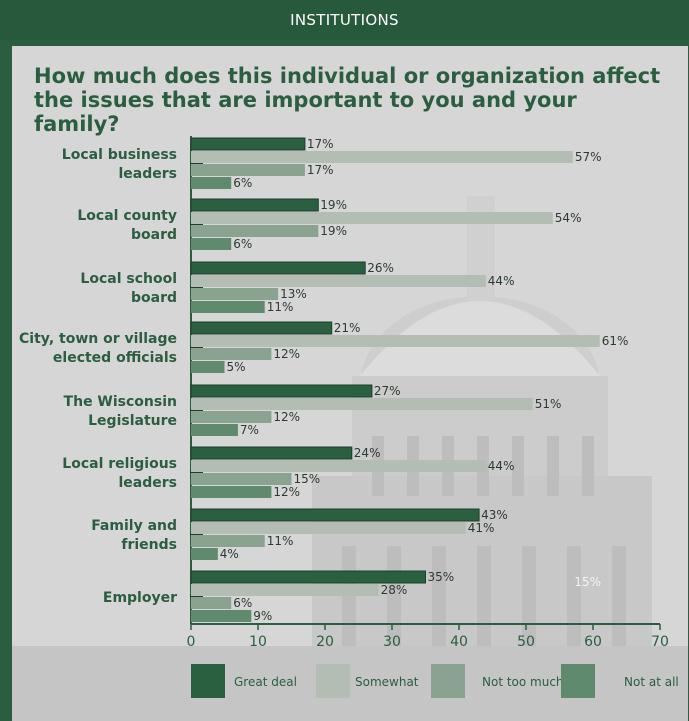 The image size is (689, 721). Describe the element at coordinates (367, 453) in the screenshot. I see `data-label: 24%` at that location.